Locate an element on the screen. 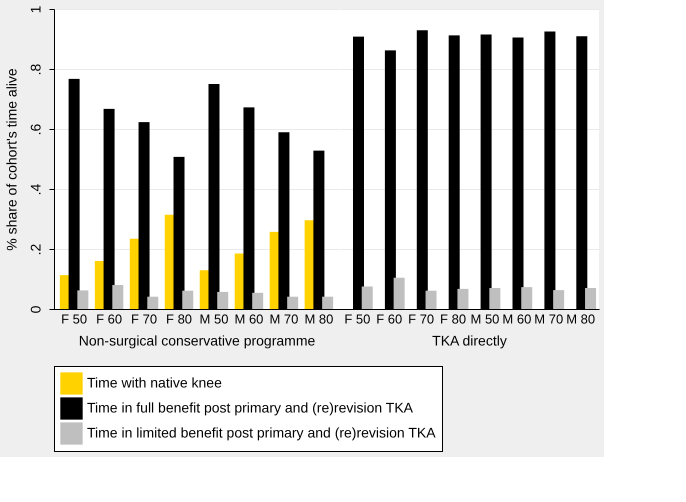 This screenshot has width=686, height=502. y-tick-label: .8 is located at coordinates (36, 69).